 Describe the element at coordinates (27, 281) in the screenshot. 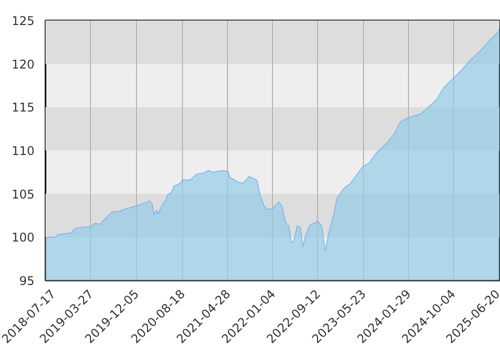

I see `y-tick-label: 95` at that location.